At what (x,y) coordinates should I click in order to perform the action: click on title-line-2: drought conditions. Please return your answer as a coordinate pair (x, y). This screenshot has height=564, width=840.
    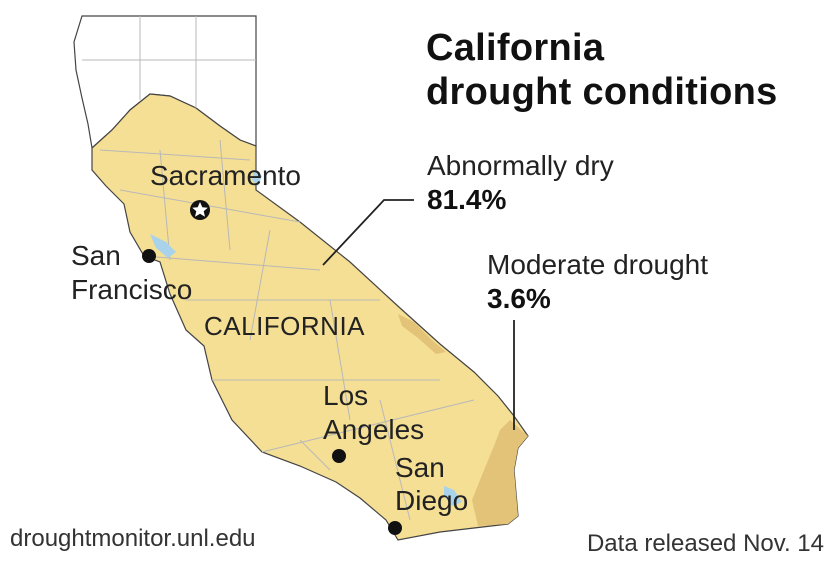
    Looking at the image, I should click on (602, 92).